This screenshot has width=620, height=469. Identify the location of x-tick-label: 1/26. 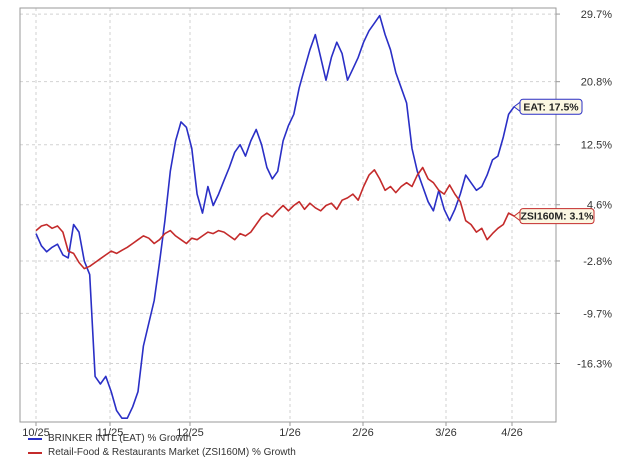
(289, 433).